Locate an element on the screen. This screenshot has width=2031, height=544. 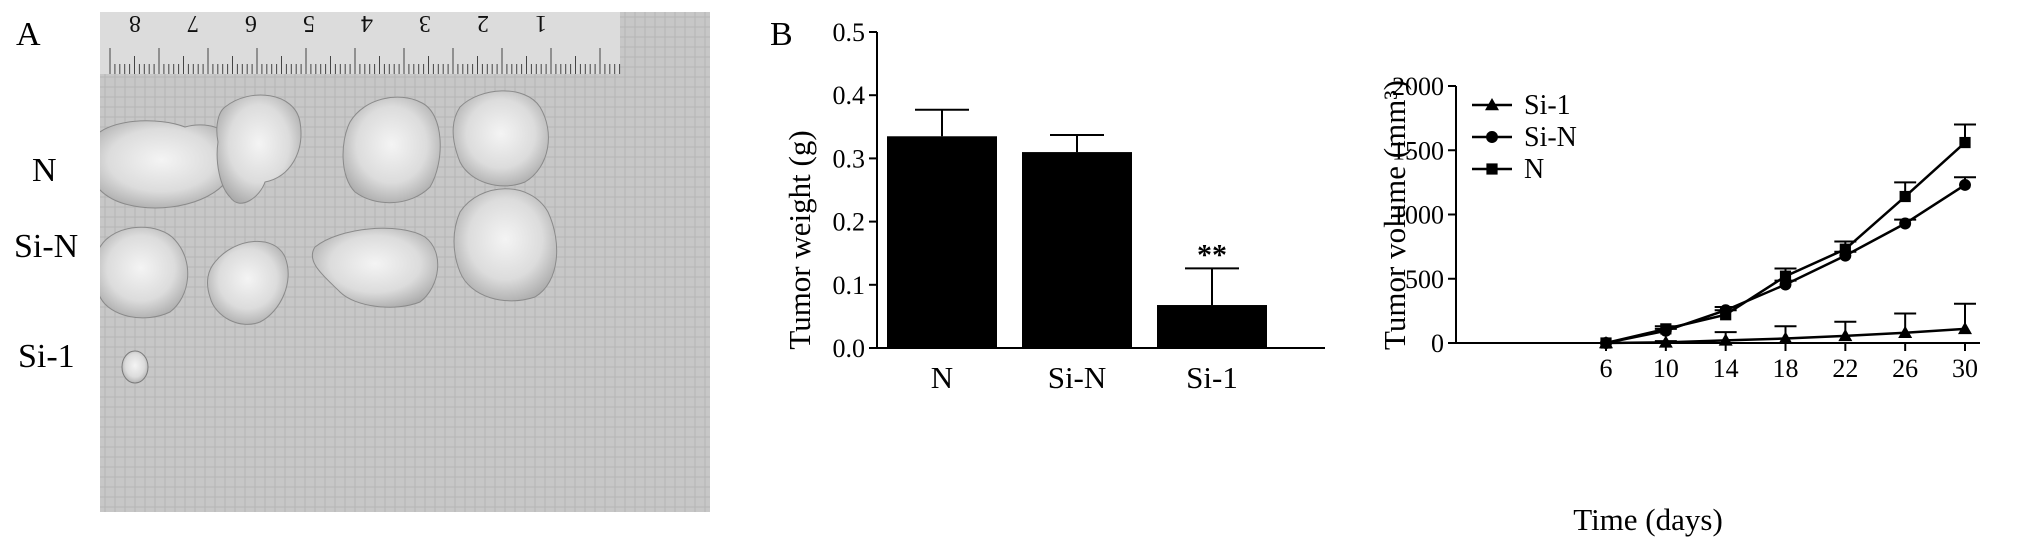
ruler-number: 4 is located at coordinates (367, 24).